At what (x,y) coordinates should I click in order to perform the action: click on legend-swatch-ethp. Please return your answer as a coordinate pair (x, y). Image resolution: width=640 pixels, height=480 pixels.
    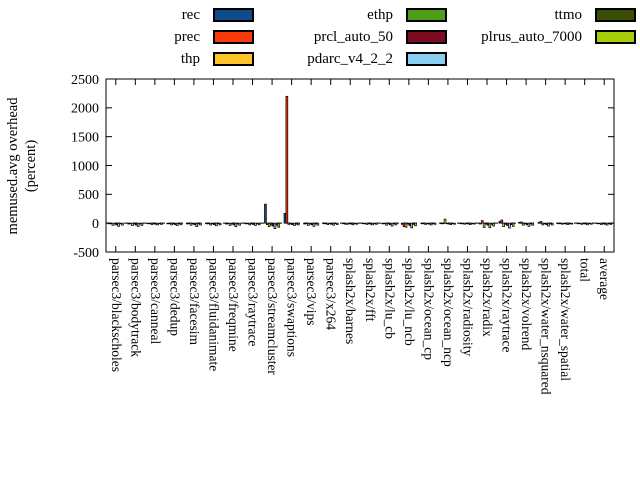
    Looking at the image, I should click on (426, 15).